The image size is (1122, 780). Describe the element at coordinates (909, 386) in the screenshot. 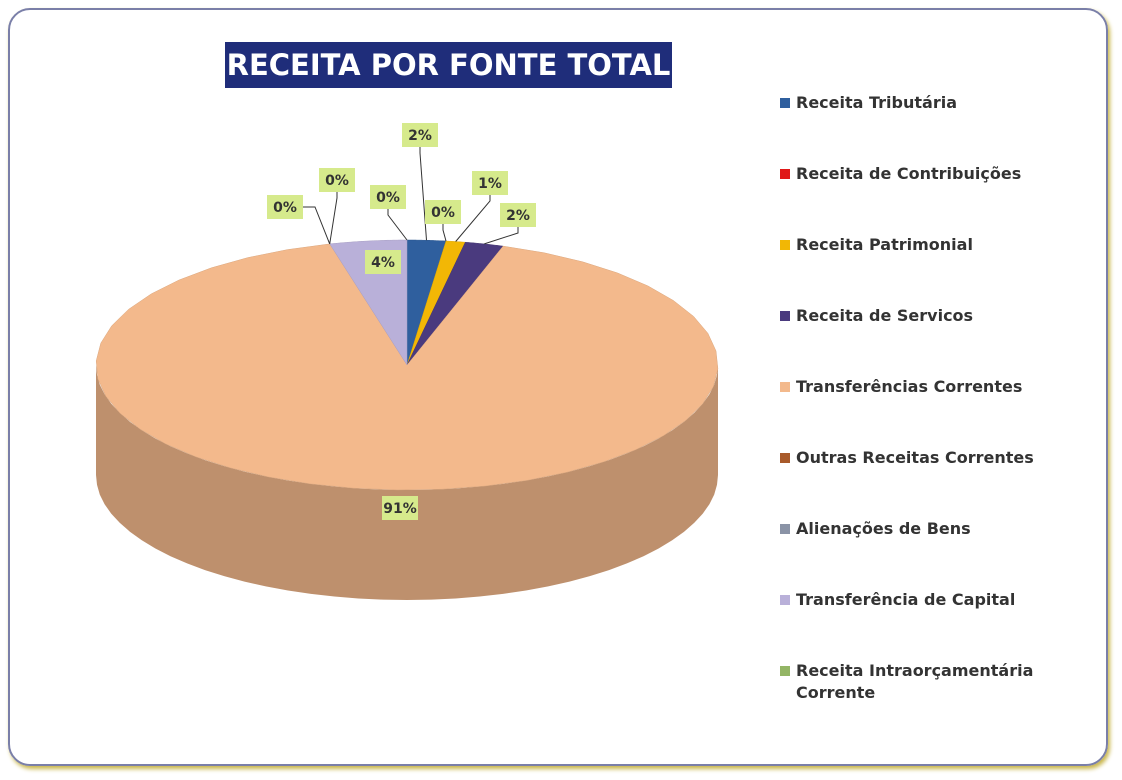

I see `legend-label: Transferências Correntes` at that location.